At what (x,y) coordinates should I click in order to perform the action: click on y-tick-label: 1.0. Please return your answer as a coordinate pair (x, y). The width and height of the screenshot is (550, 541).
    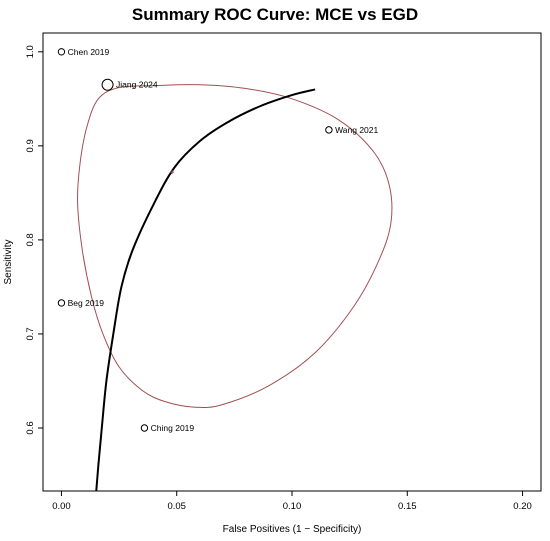
    Looking at the image, I should click on (30, 51).